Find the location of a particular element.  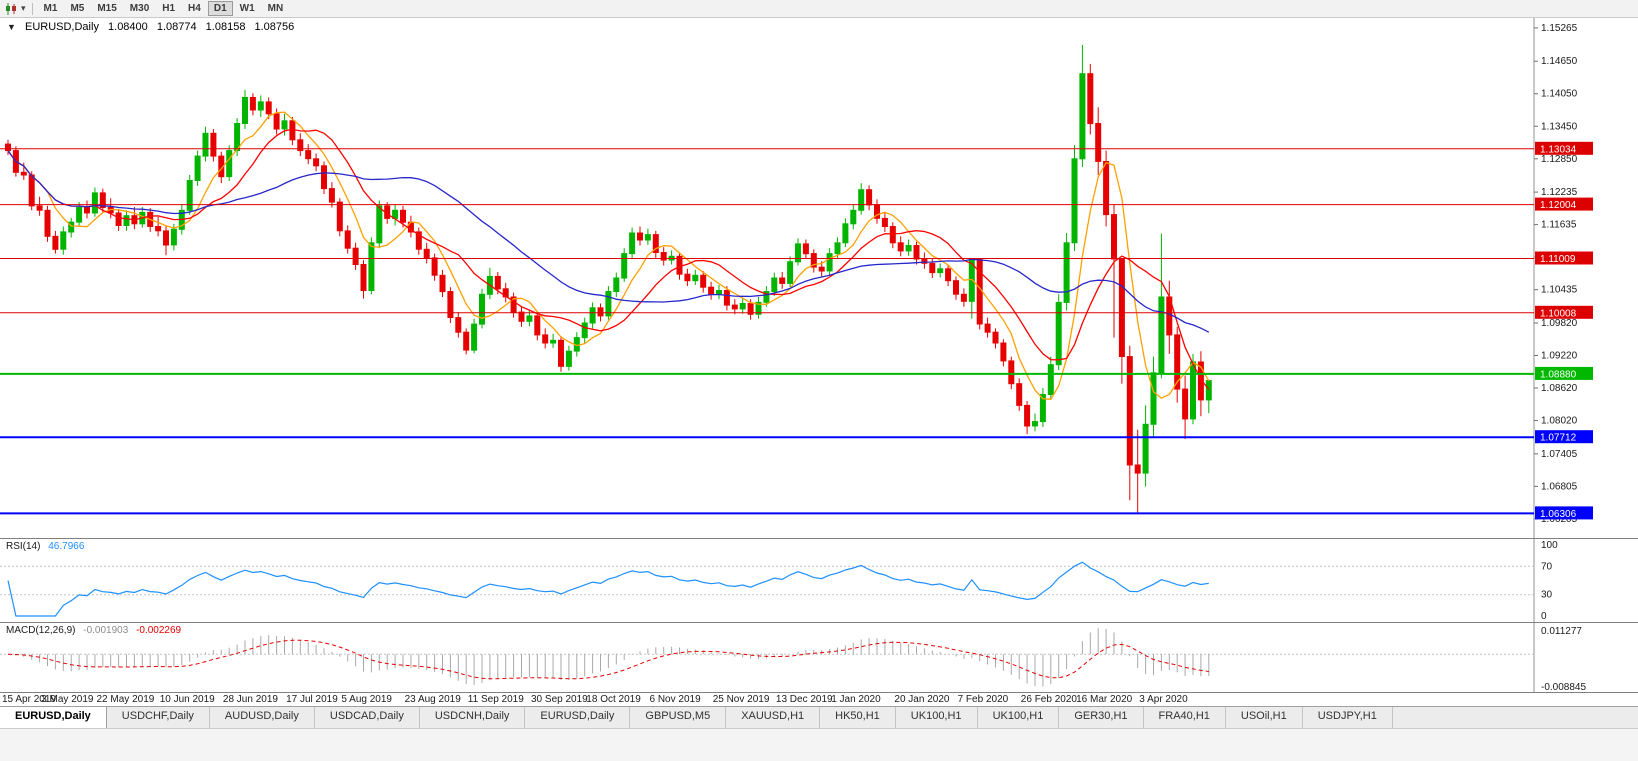

price-axis-label: 1.12850 is located at coordinates (1559, 159).